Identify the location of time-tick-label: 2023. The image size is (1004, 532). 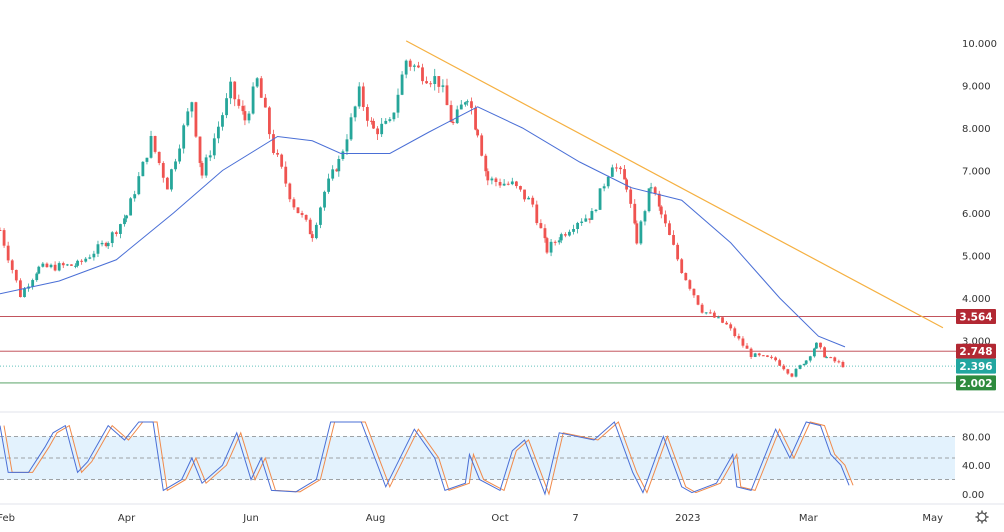
(687, 518).